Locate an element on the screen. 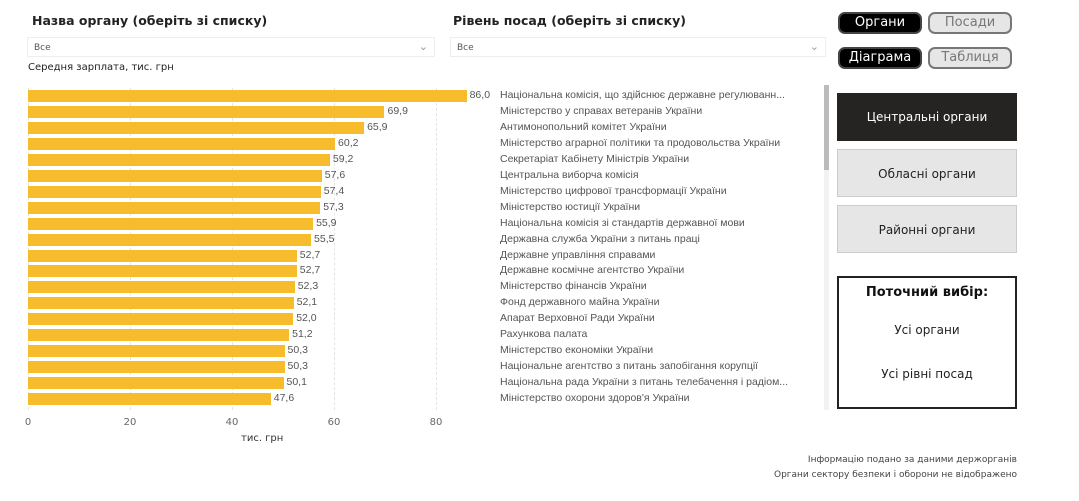 Image resolution: width=1079 pixels, height=501 pixels. category-label: Міністерство у справах ветеранів України is located at coordinates (601, 110).